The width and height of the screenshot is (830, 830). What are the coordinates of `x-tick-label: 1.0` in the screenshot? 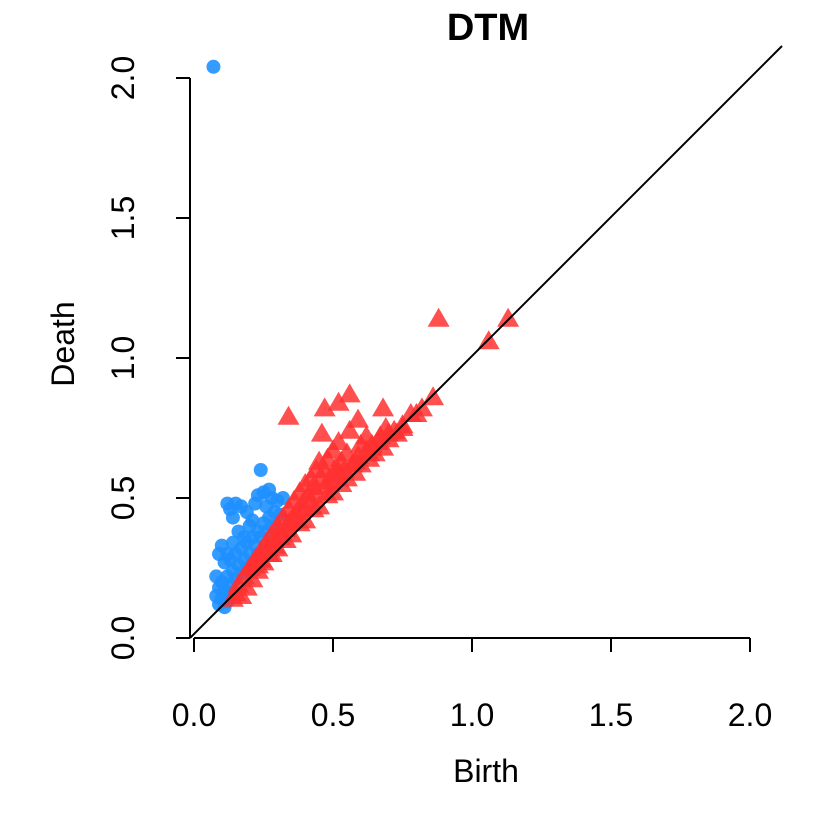 It's located at (472, 715).